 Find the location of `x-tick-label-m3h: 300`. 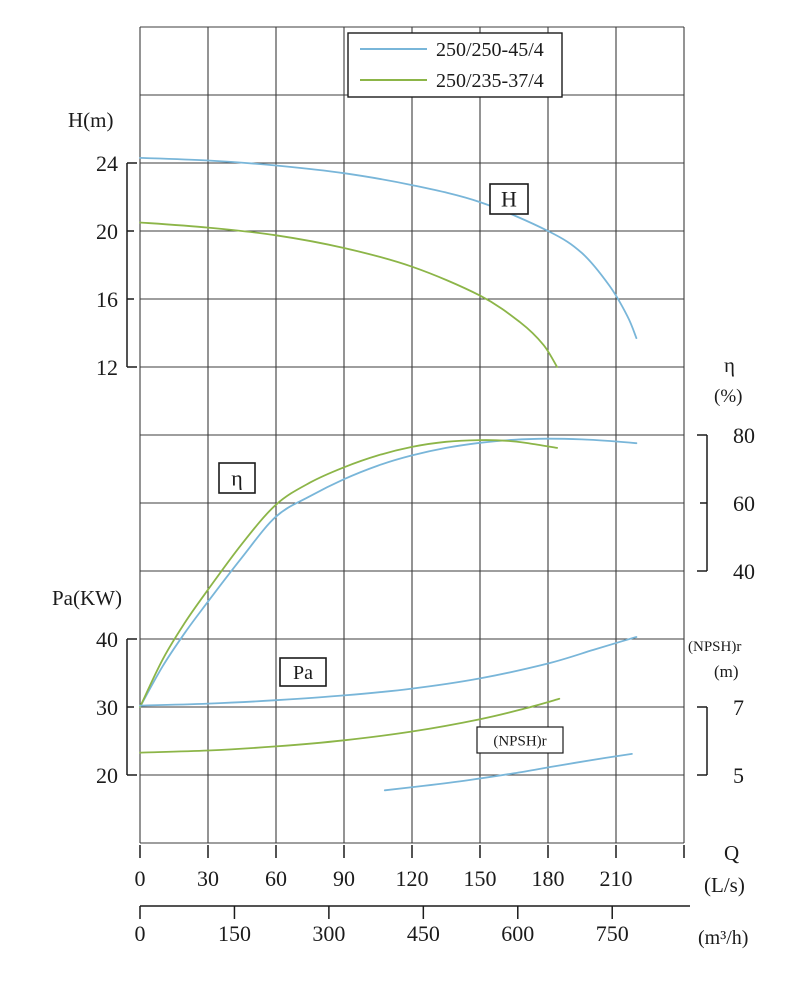

x-tick-label-m3h: 300 is located at coordinates (328, 933).